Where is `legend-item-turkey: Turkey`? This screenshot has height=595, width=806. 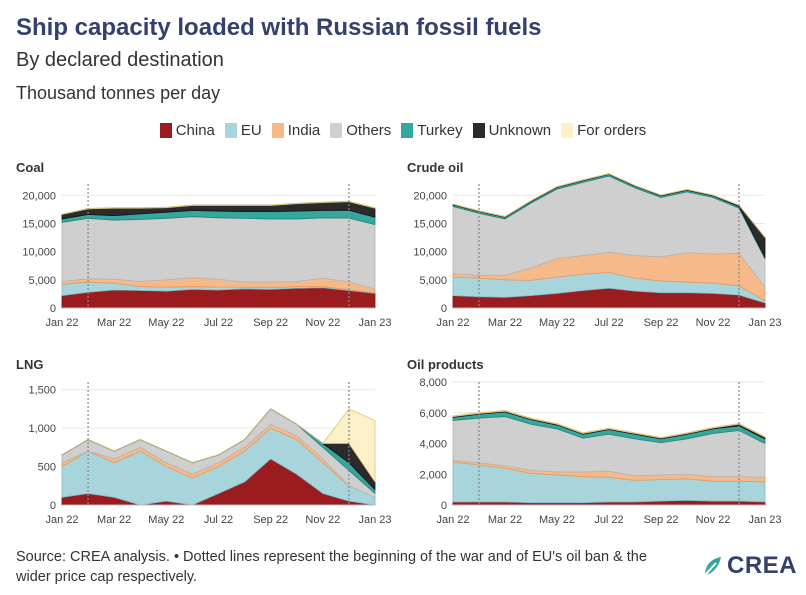 legend-item-turkey: Turkey is located at coordinates (432, 130).